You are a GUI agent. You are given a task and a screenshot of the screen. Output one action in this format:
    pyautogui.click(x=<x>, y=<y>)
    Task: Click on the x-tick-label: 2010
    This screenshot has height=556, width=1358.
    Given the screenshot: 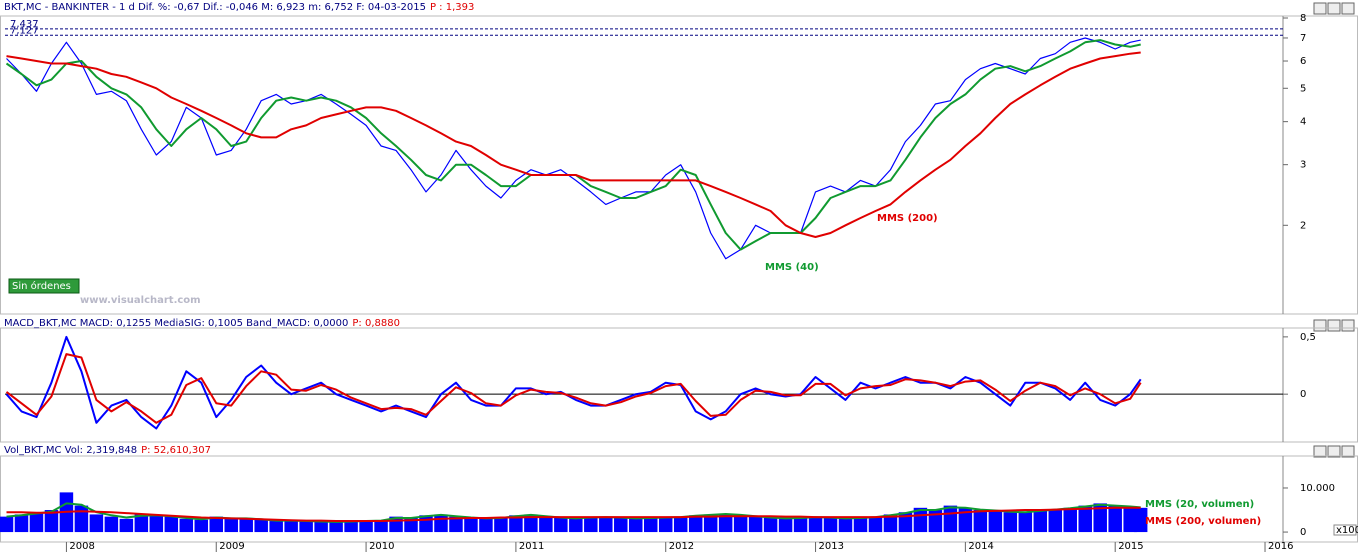 What is the action you would take?
    pyautogui.click(x=381, y=546)
    